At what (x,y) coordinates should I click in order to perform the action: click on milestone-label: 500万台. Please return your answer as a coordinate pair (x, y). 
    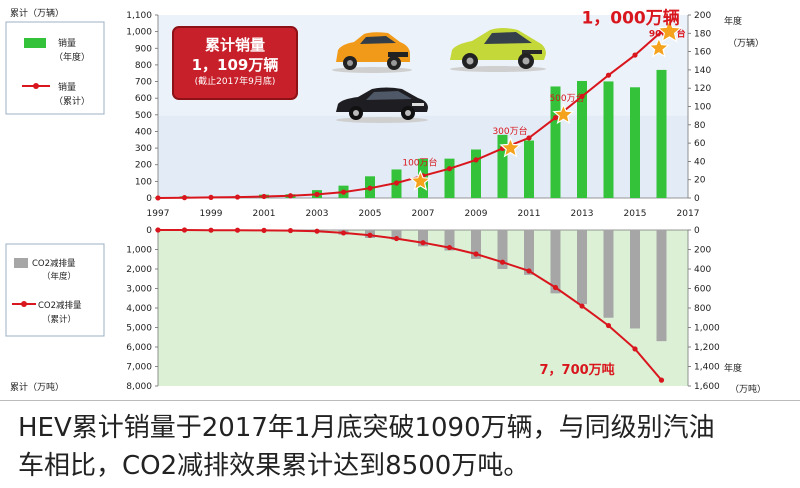
    Looking at the image, I should click on (566, 98).